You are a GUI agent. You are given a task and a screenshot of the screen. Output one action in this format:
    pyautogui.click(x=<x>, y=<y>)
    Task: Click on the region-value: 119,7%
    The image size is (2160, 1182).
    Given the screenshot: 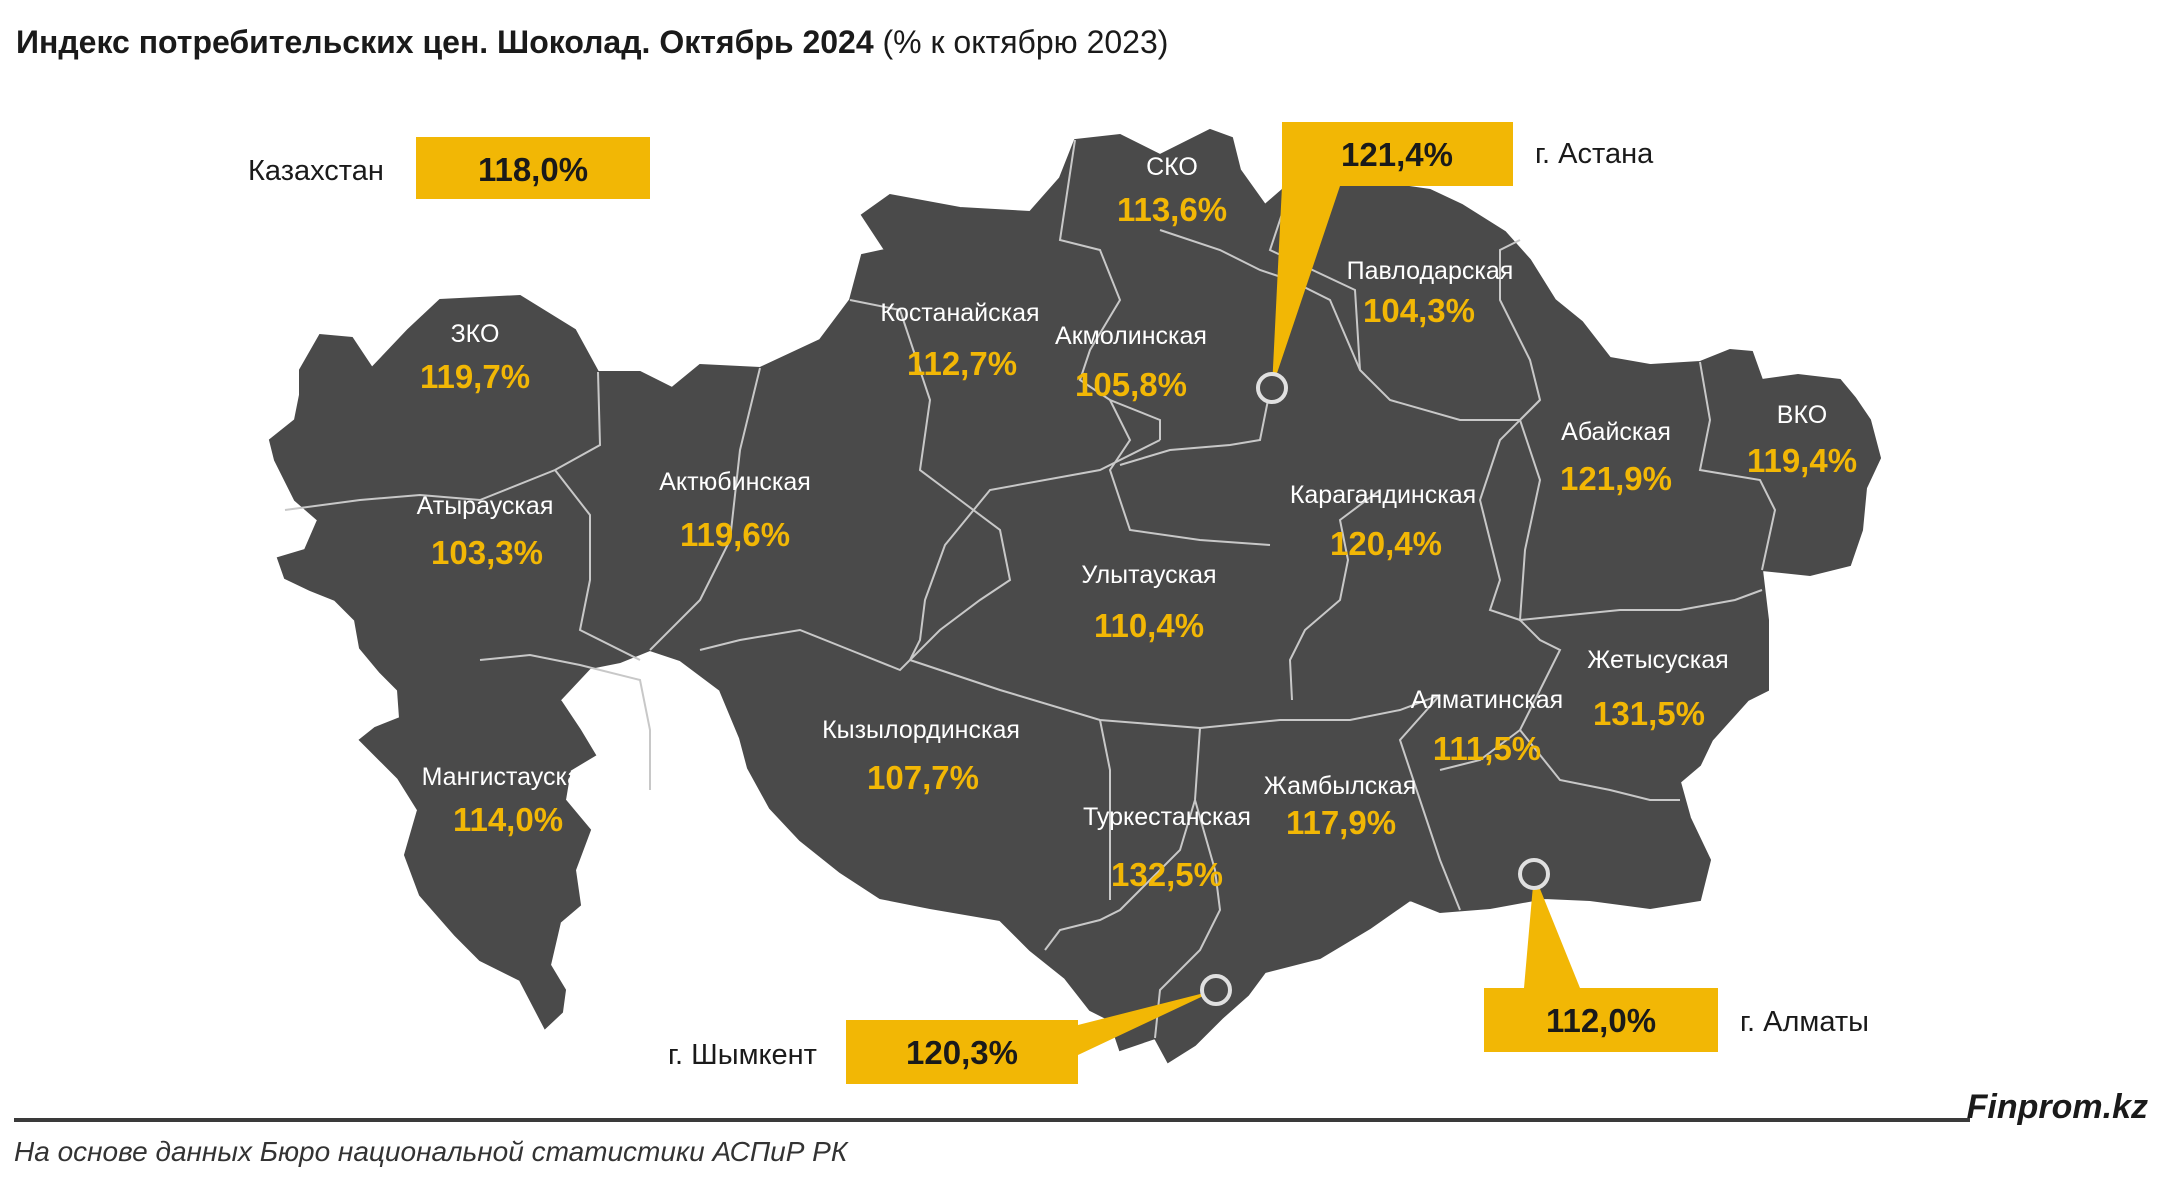 What is the action you would take?
    pyautogui.click(x=475, y=376)
    